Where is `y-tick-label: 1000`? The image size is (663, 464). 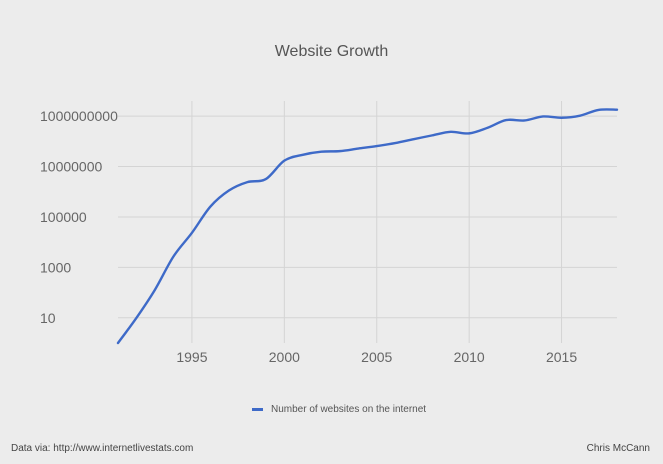
y-tick-label: 1000 is located at coordinates (55, 267).